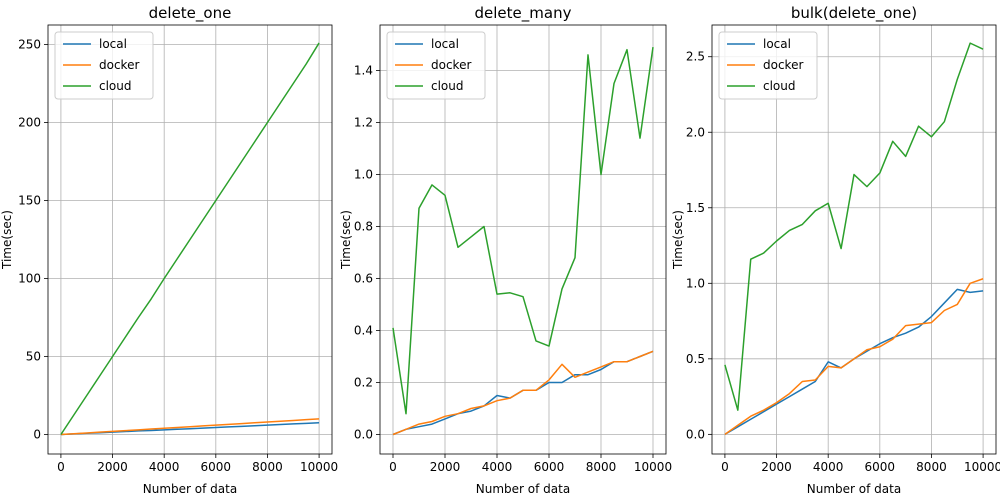 Image resolution: width=1000 pixels, height=504 pixels. Describe the element at coordinates (695, 208) in the screenshot. I see `y-tick-label: 1.5` at that location.